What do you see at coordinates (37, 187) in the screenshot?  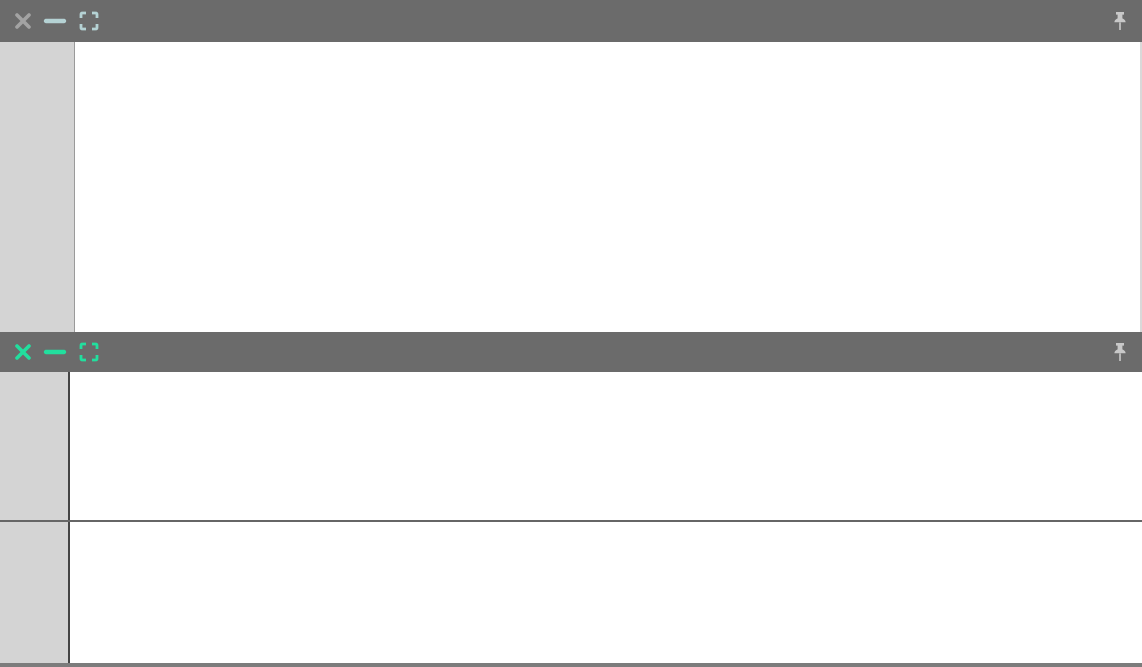 I see `waveform-y-axis` at bounding box center [37, 187].